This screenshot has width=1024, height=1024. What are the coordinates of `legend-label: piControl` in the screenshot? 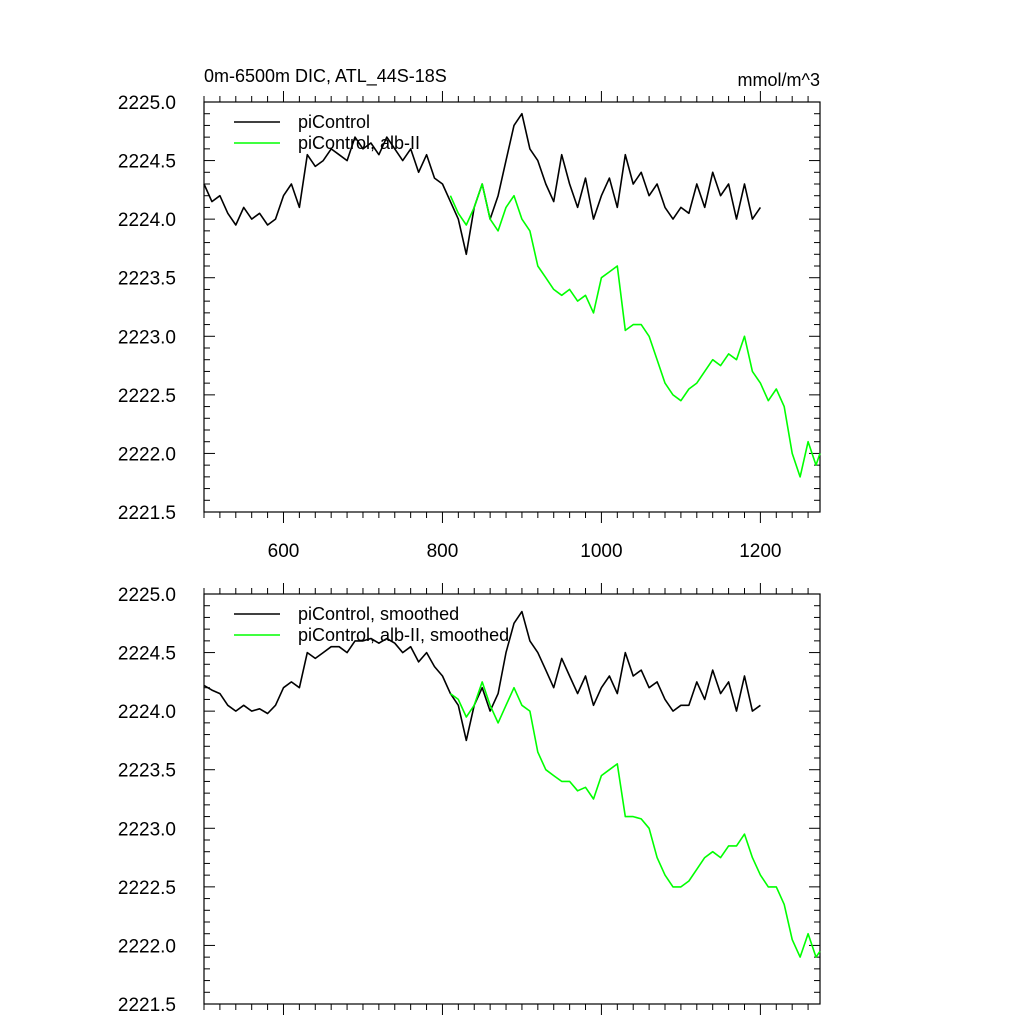 It's located at (334, 122).